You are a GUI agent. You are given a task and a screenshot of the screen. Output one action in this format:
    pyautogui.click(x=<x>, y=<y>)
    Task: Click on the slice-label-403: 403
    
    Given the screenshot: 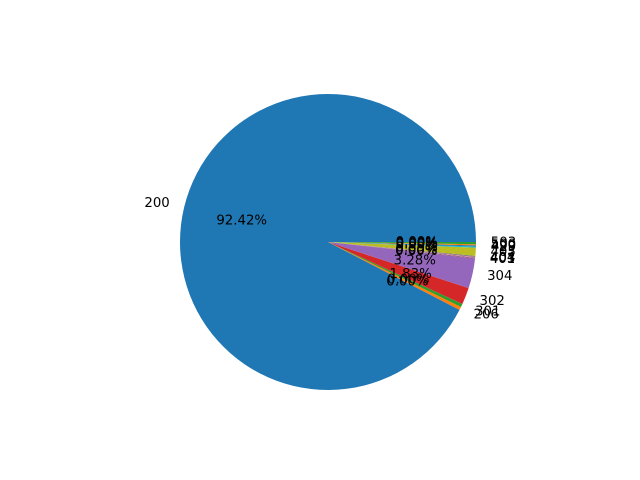 What is the action you would take?
    pyautogui.click(x=502, y=258)
    